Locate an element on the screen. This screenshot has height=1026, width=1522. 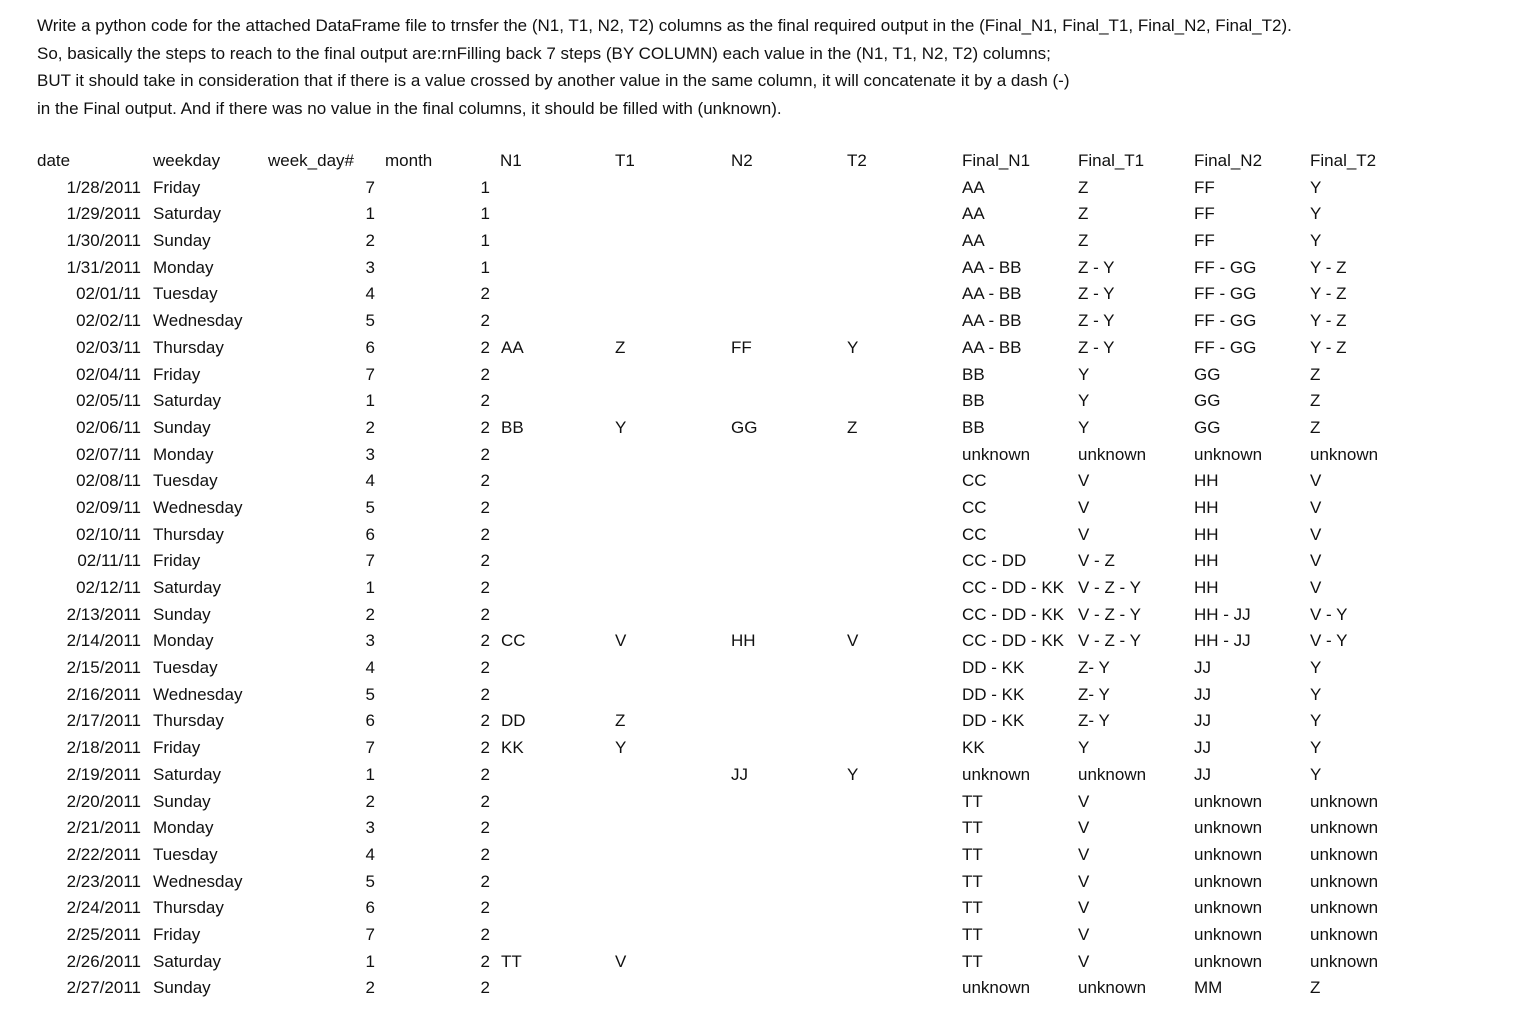
header-n2: N2 is located at coordinates (742, 160).